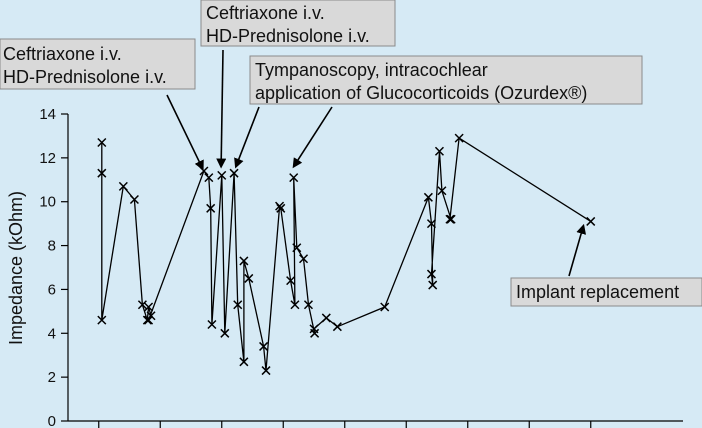  What do you see at coordinates (16, 268) in the screenshot?
I see `y-axis-title: Impedance (kOhm)` at bounding box center [16, 268].